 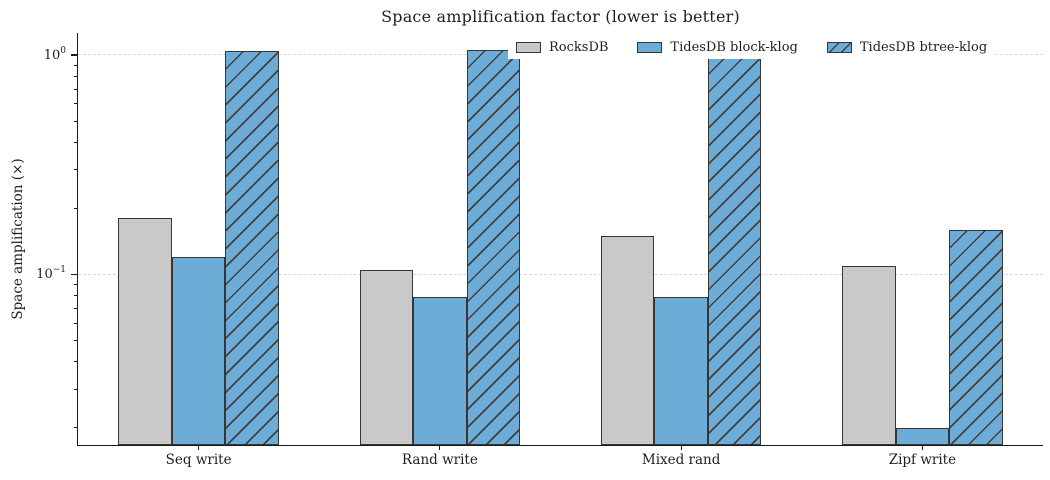 I want to click on legend-label-rocksdb: RocksDB, so click(x=579, y=47).